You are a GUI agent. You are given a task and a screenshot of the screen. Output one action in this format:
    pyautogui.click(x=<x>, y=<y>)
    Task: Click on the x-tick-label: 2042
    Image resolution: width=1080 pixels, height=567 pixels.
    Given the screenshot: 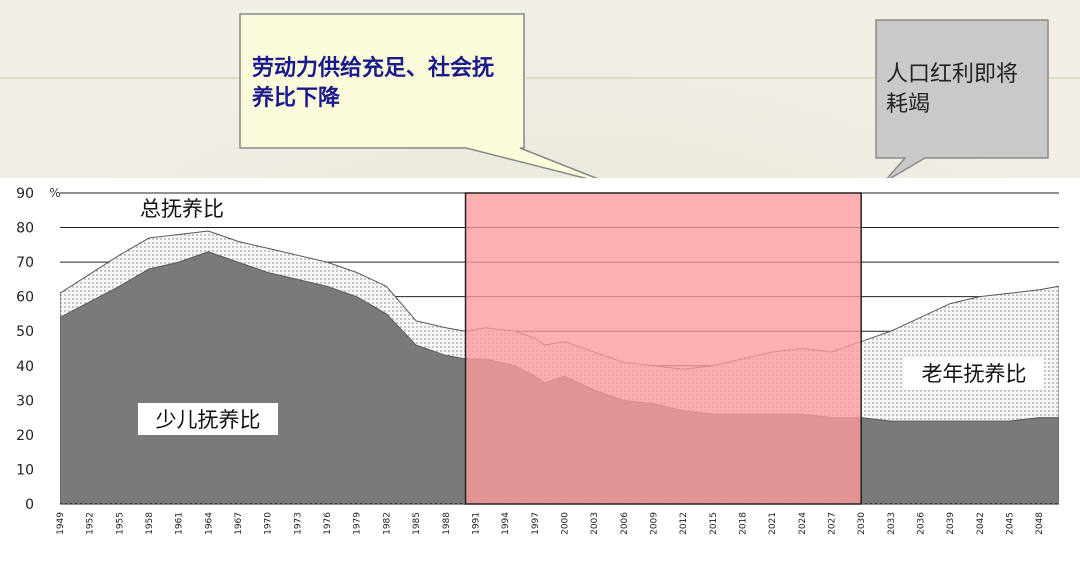 What is the action you would take?
    pyautogui.click(x=981, y=523)
    